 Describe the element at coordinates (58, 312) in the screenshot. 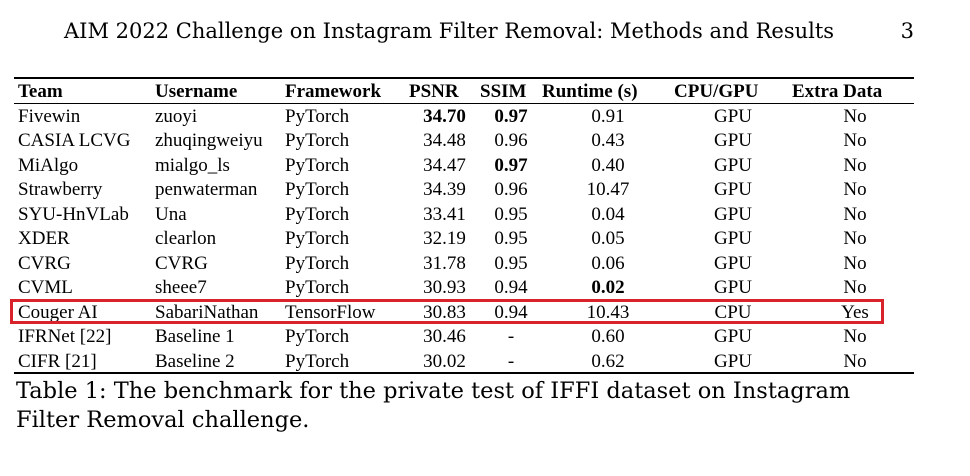

I see `cell-team: Couger AI` at that location.